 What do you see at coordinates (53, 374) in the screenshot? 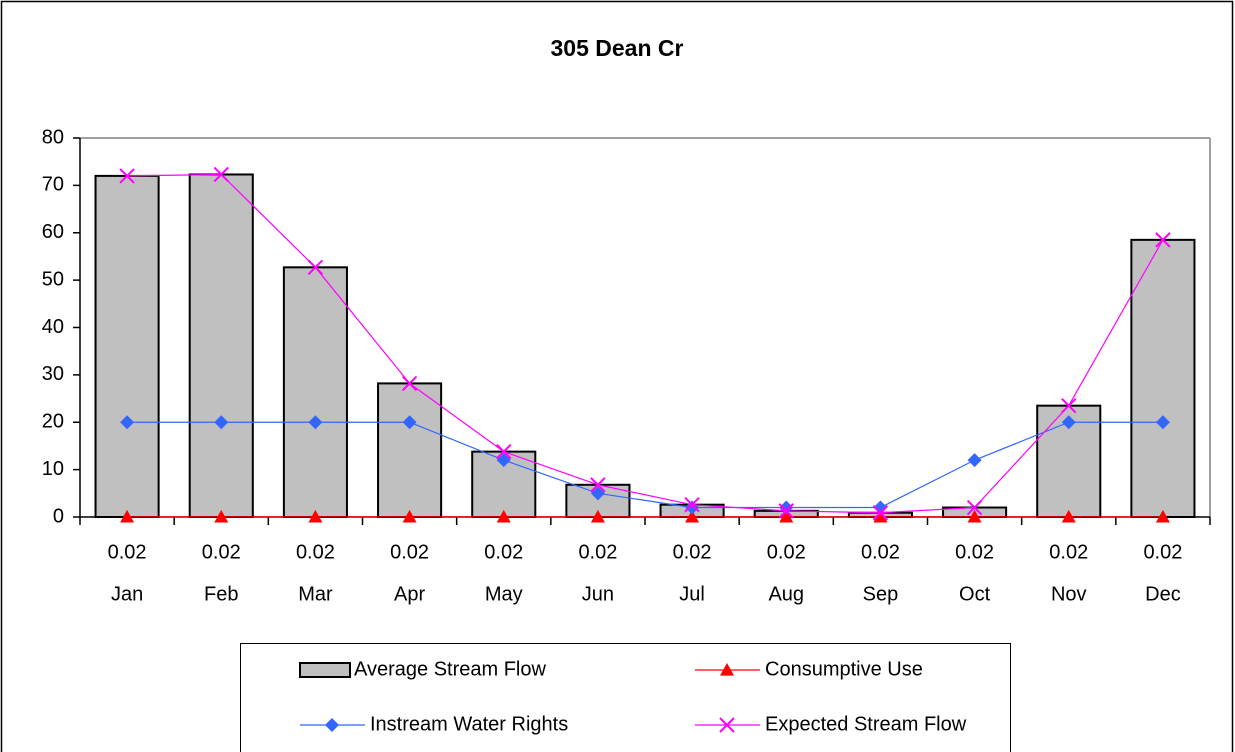
I see `y-tick-label: 30` at bounding box center [53, 374].